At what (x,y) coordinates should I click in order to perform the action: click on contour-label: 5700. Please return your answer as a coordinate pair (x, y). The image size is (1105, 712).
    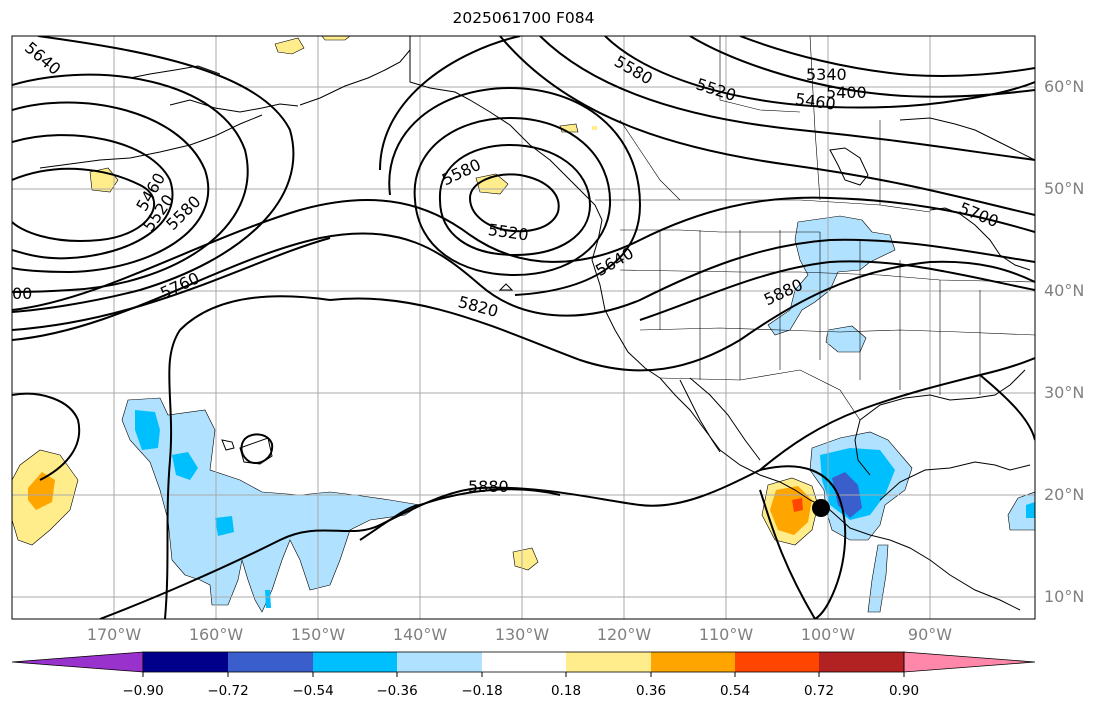
    Looking at the image, I should click on (978, 214).